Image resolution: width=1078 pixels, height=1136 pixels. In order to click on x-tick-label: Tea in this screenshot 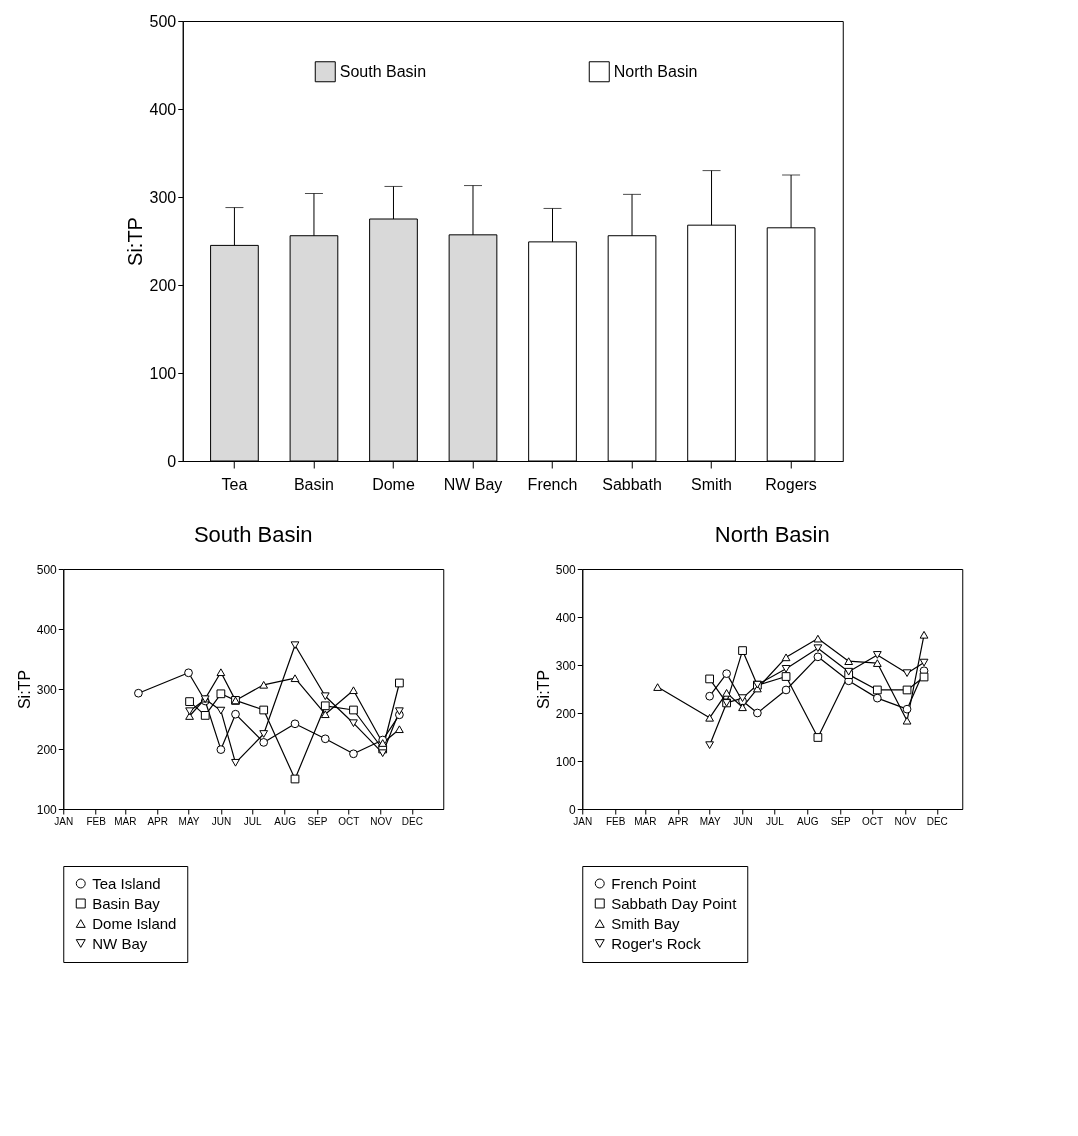, I will do `click(234, 484)`.